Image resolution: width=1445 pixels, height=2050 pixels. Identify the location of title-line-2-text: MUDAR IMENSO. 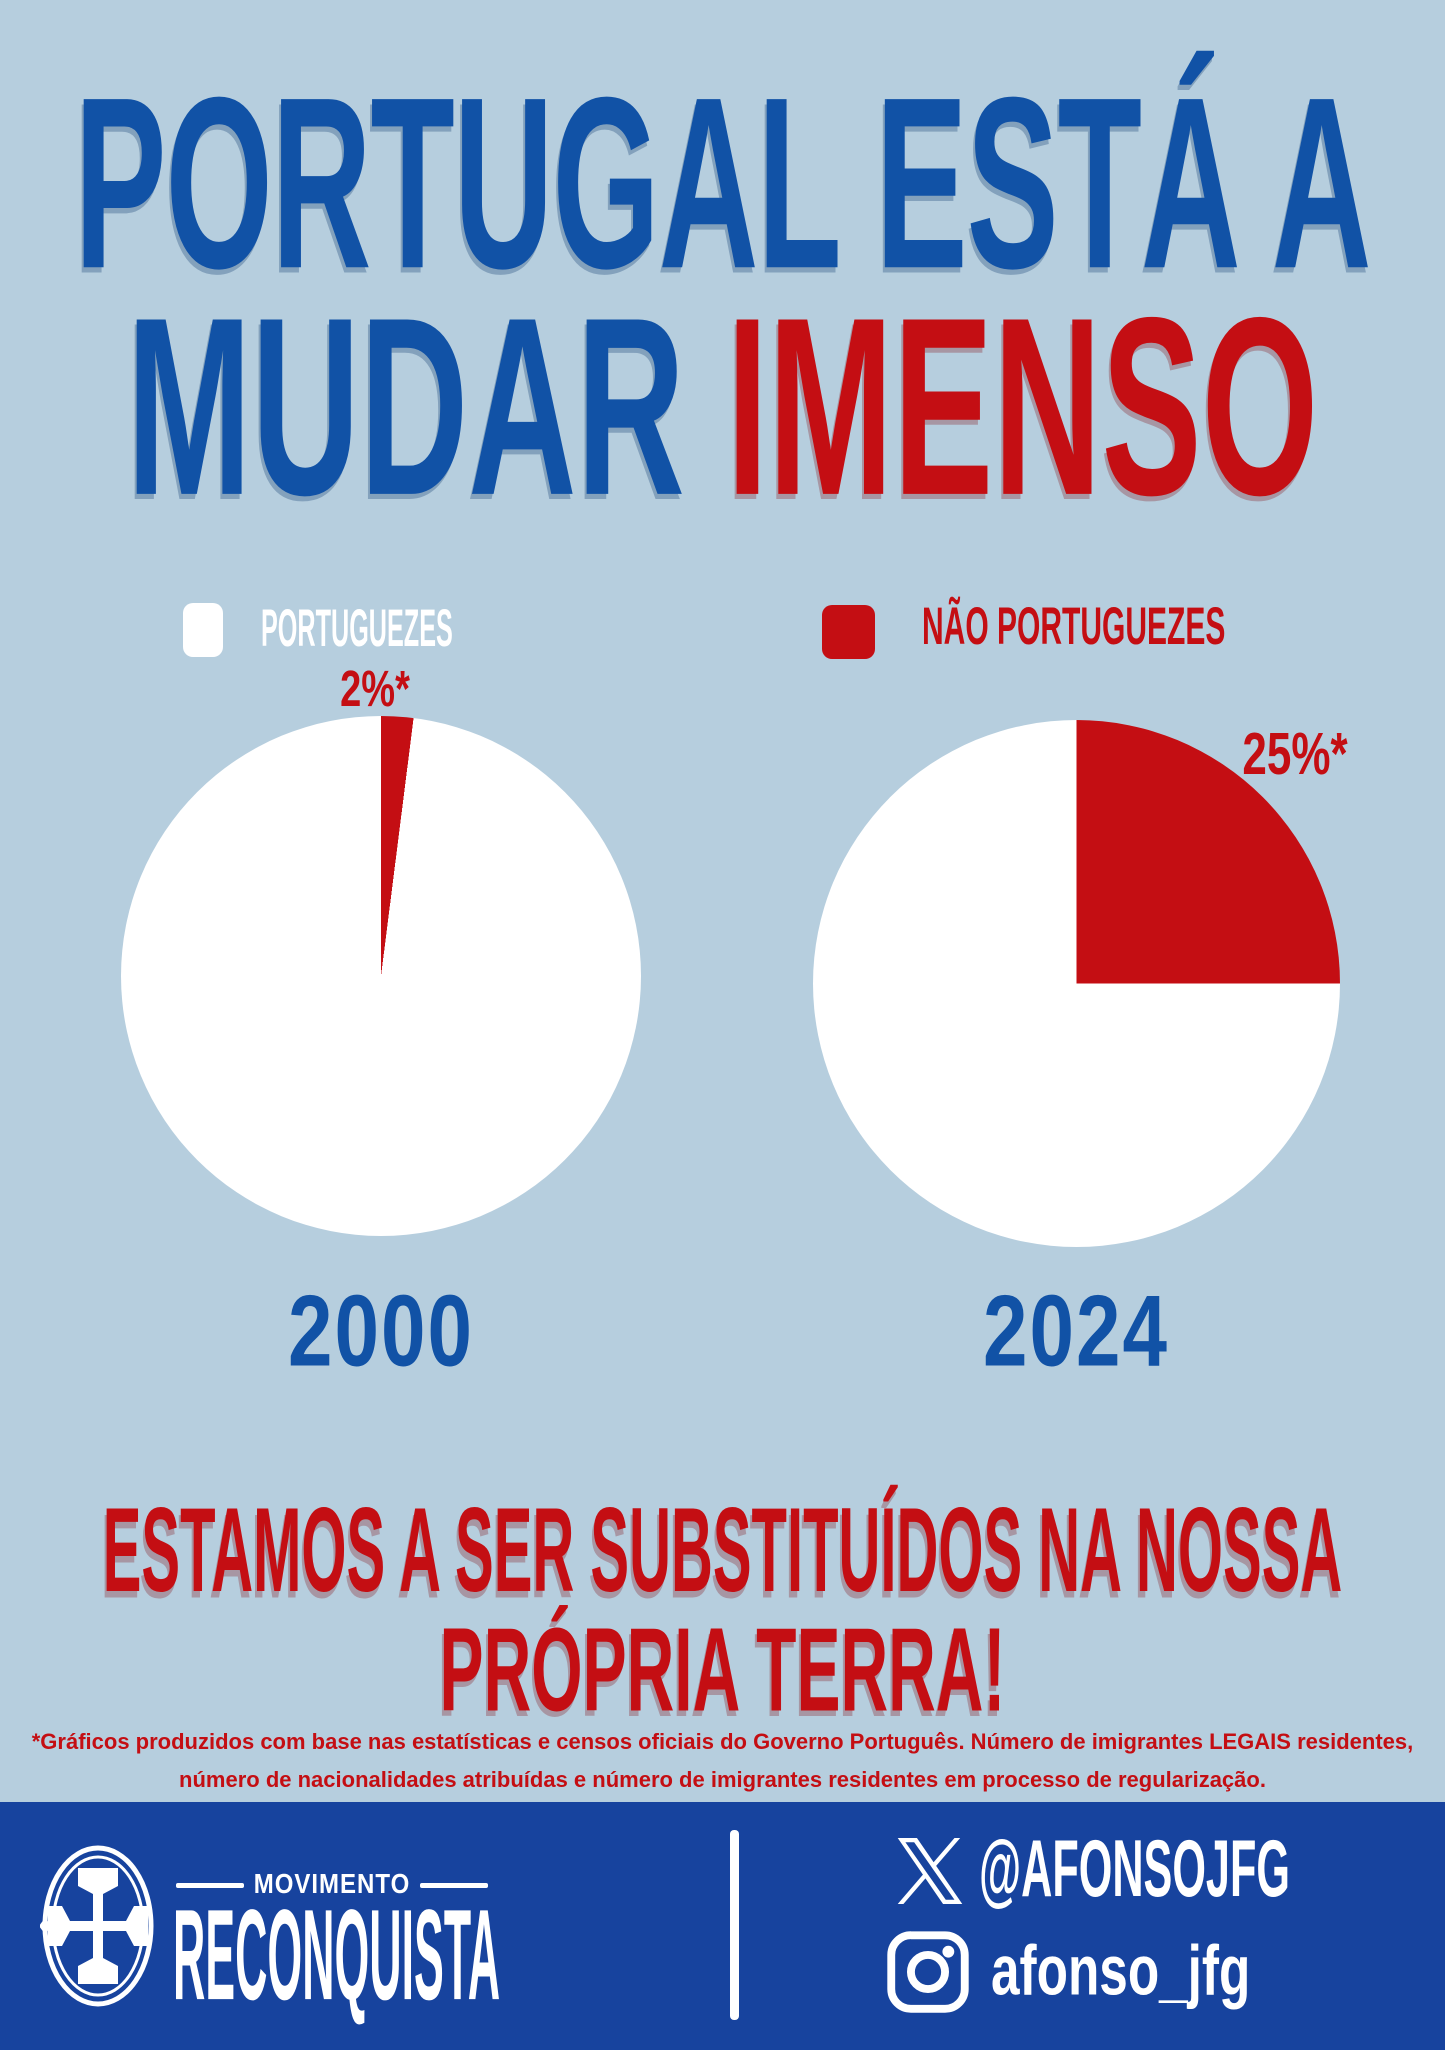
(723, 406).